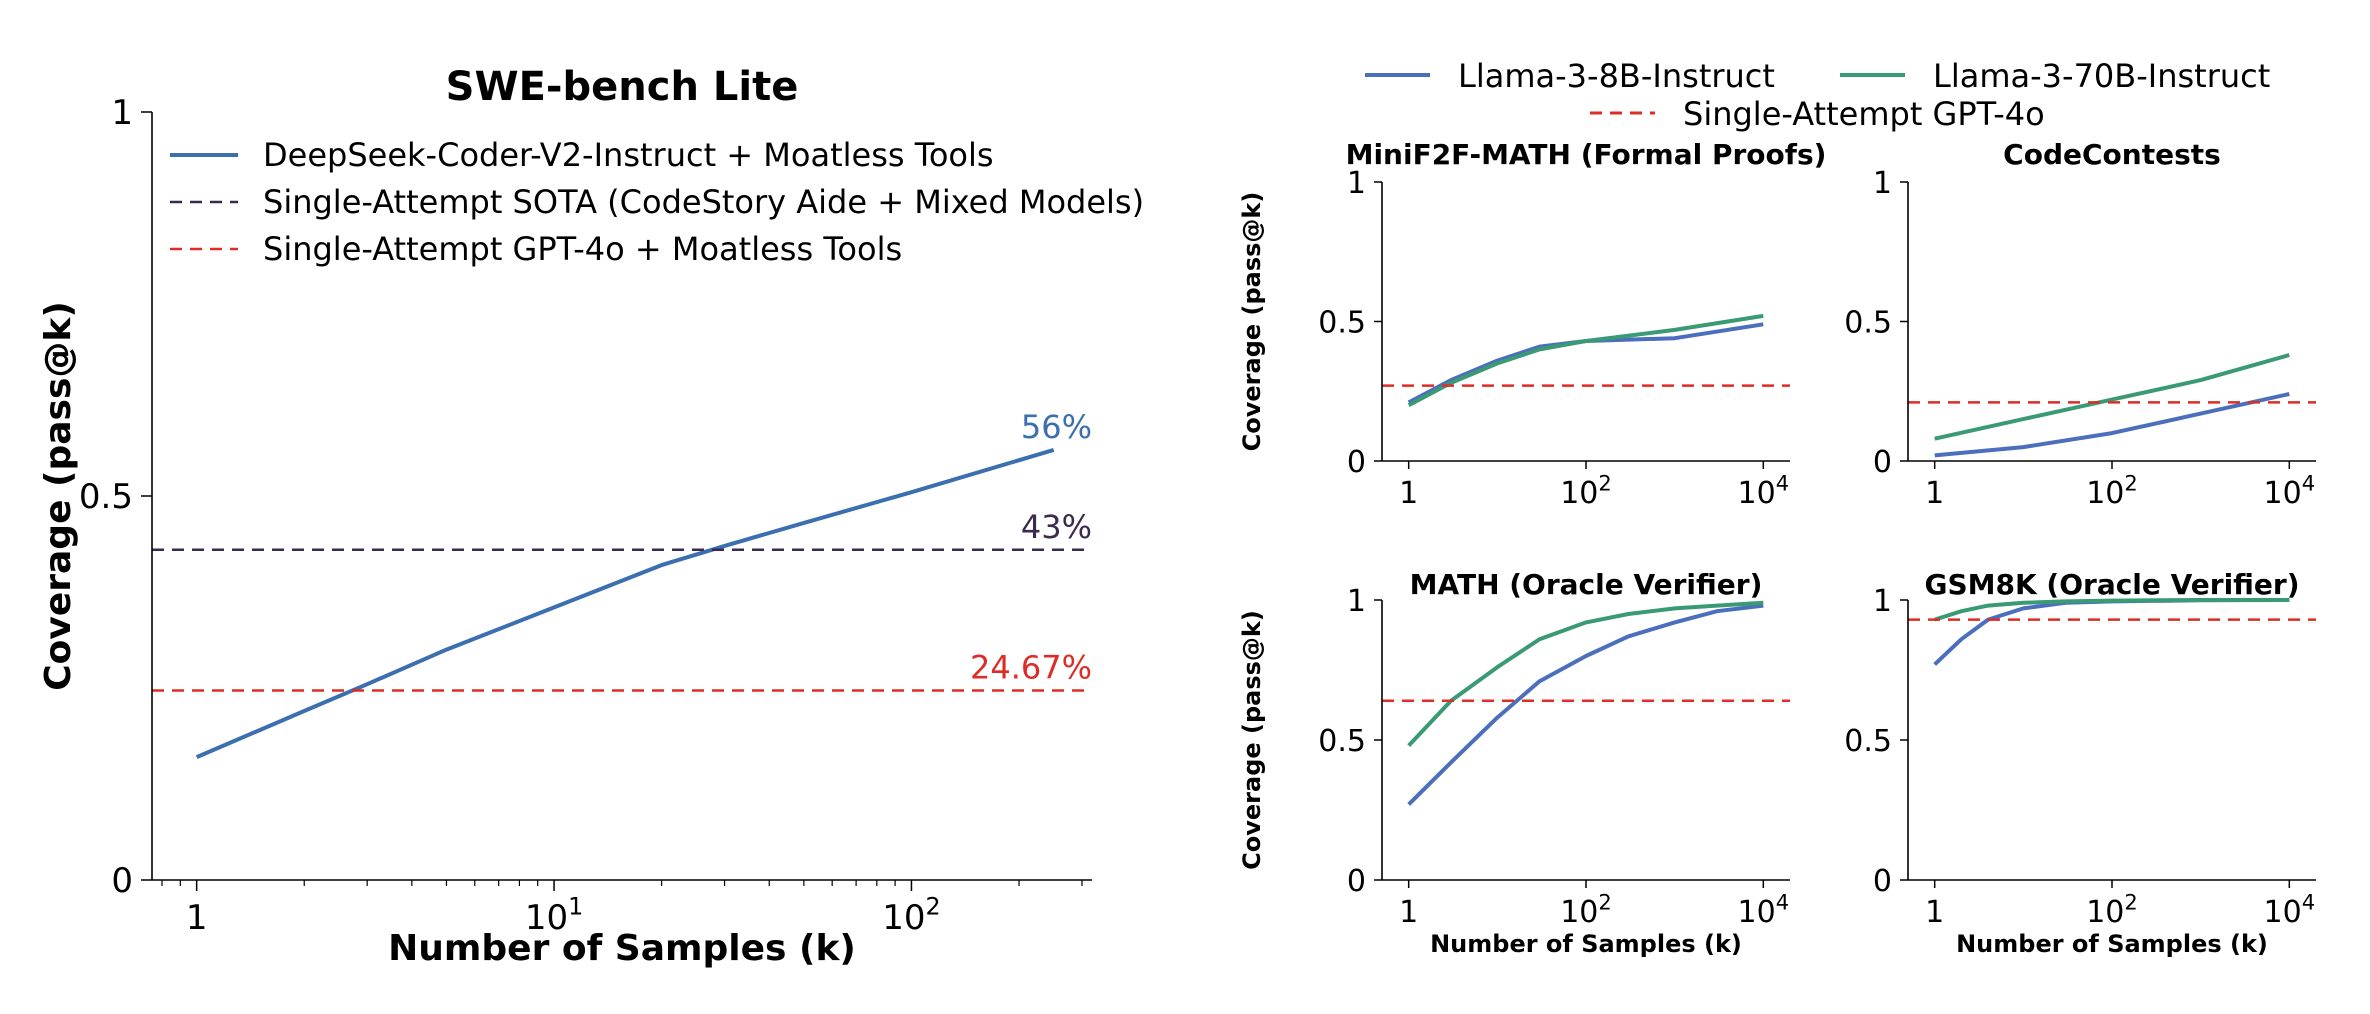 The width and height of the screenshot is (2370, 1014). I want to click on x-tick-label: 10¹, so click(554, 915).